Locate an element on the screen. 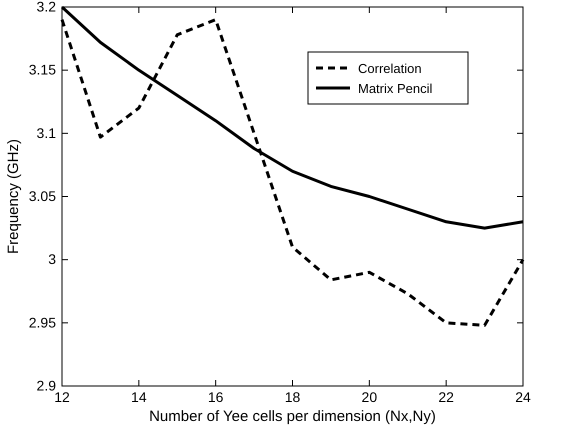  y-tick-label: 2.9 is located at coordinates (46, 385).